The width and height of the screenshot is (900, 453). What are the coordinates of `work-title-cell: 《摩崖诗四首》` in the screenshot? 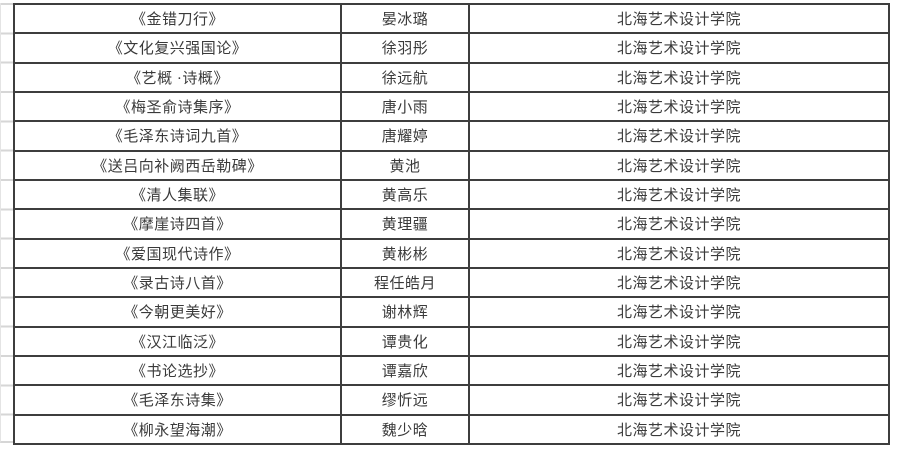 It's located at (177, 224).